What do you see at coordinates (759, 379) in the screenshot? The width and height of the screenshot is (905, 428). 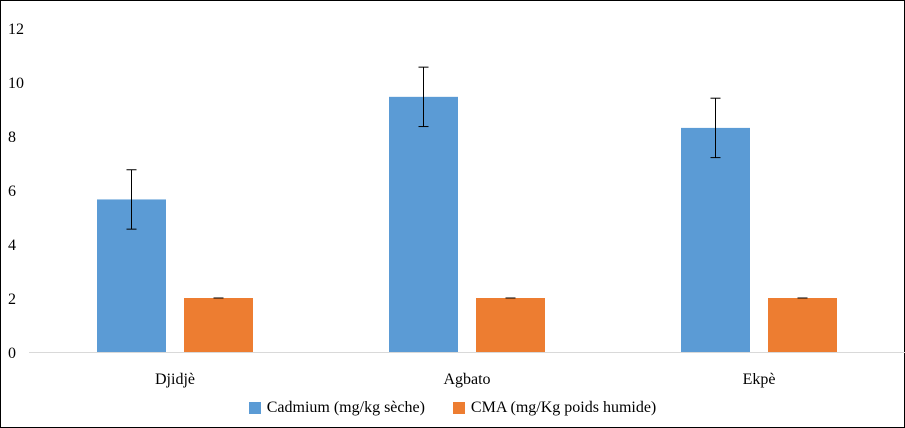 I see `x-tick-label: Ekpè` at bounding box center [759, 379].